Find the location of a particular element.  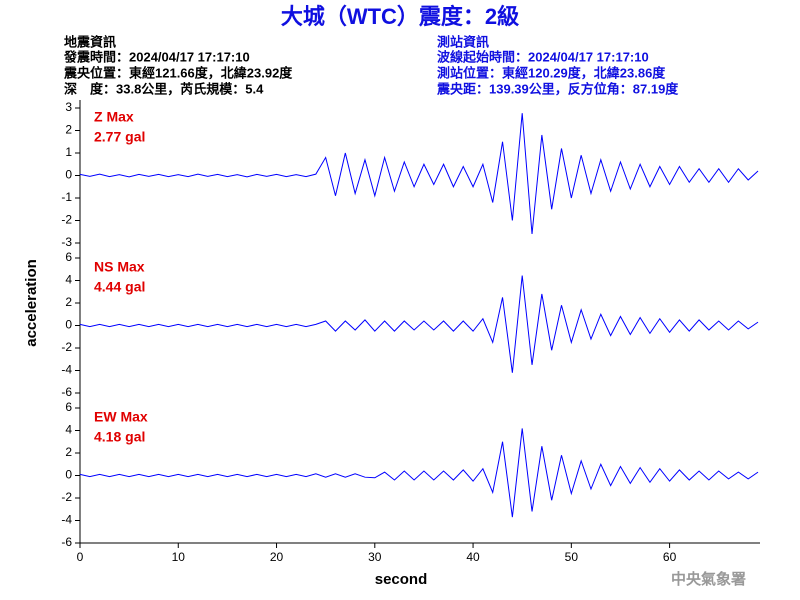

annotation: 4.18 gal is located at coordinates (119, 437).